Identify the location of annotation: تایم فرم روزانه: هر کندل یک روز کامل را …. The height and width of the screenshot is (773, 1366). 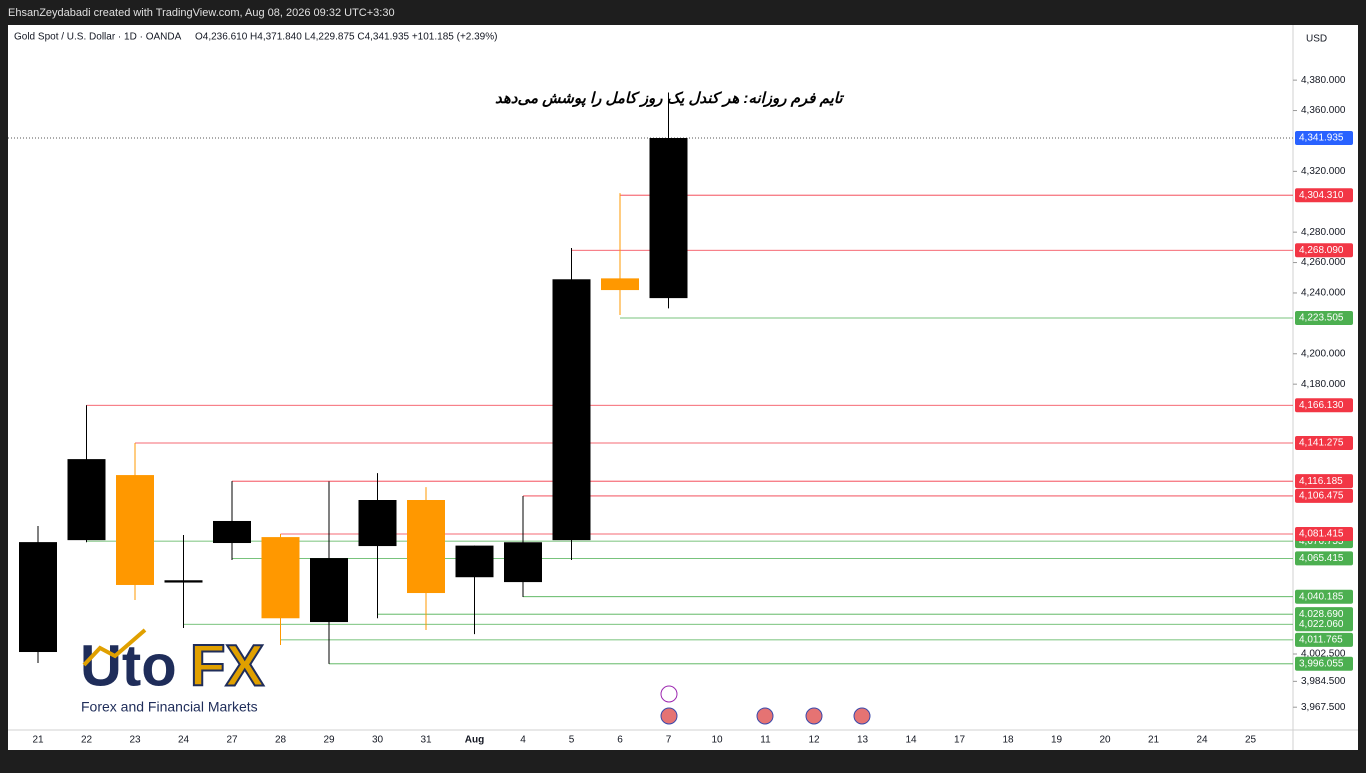
(669, 98).